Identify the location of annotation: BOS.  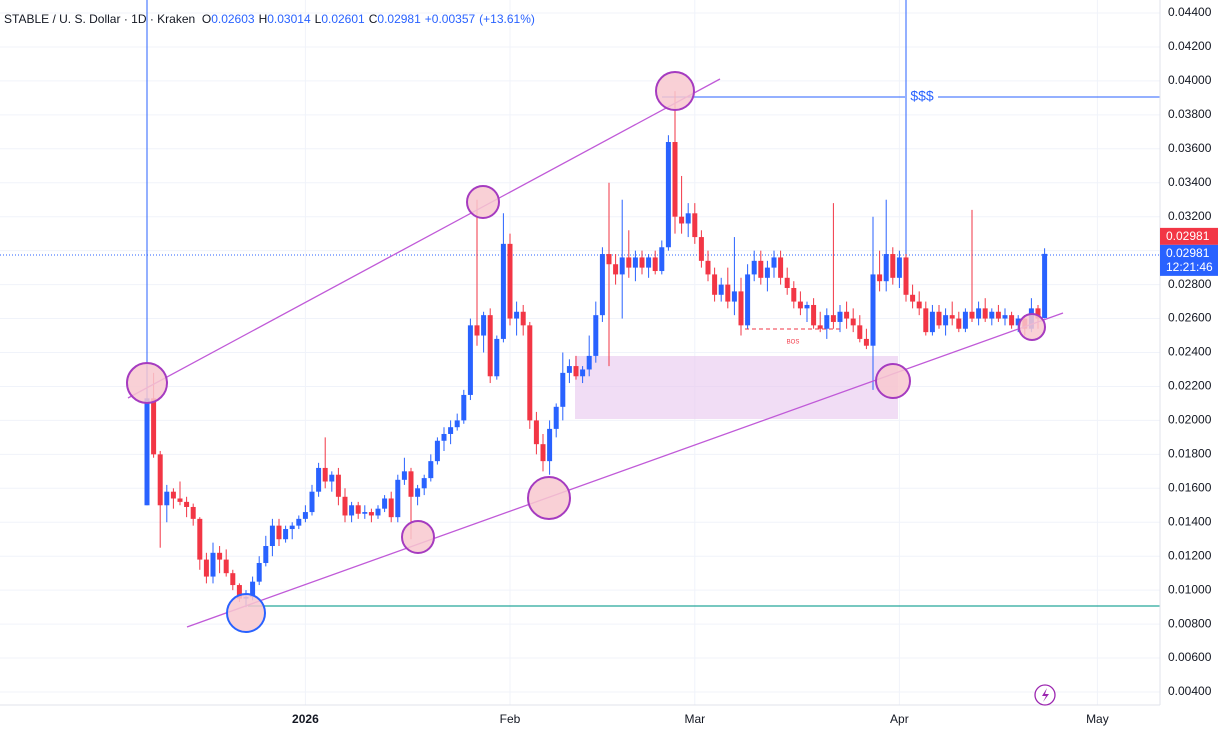
(793, 343).